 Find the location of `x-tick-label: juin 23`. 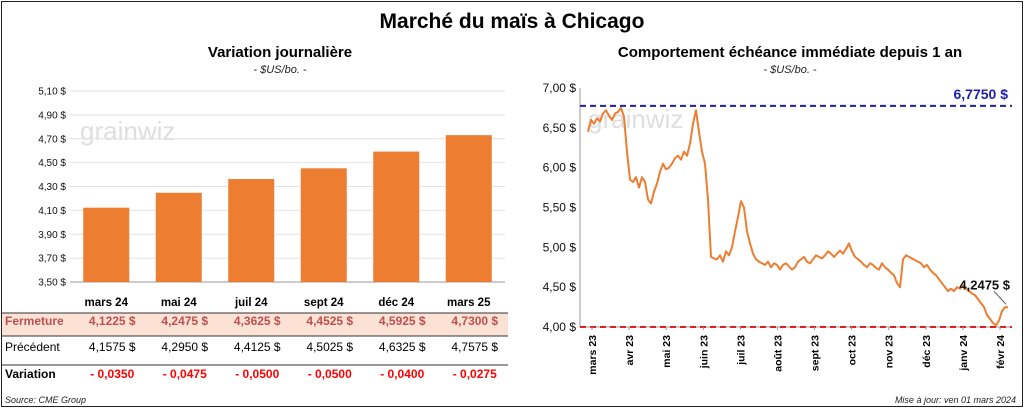

x-tick-label: juin 23 is located at coordinates (704, 352).